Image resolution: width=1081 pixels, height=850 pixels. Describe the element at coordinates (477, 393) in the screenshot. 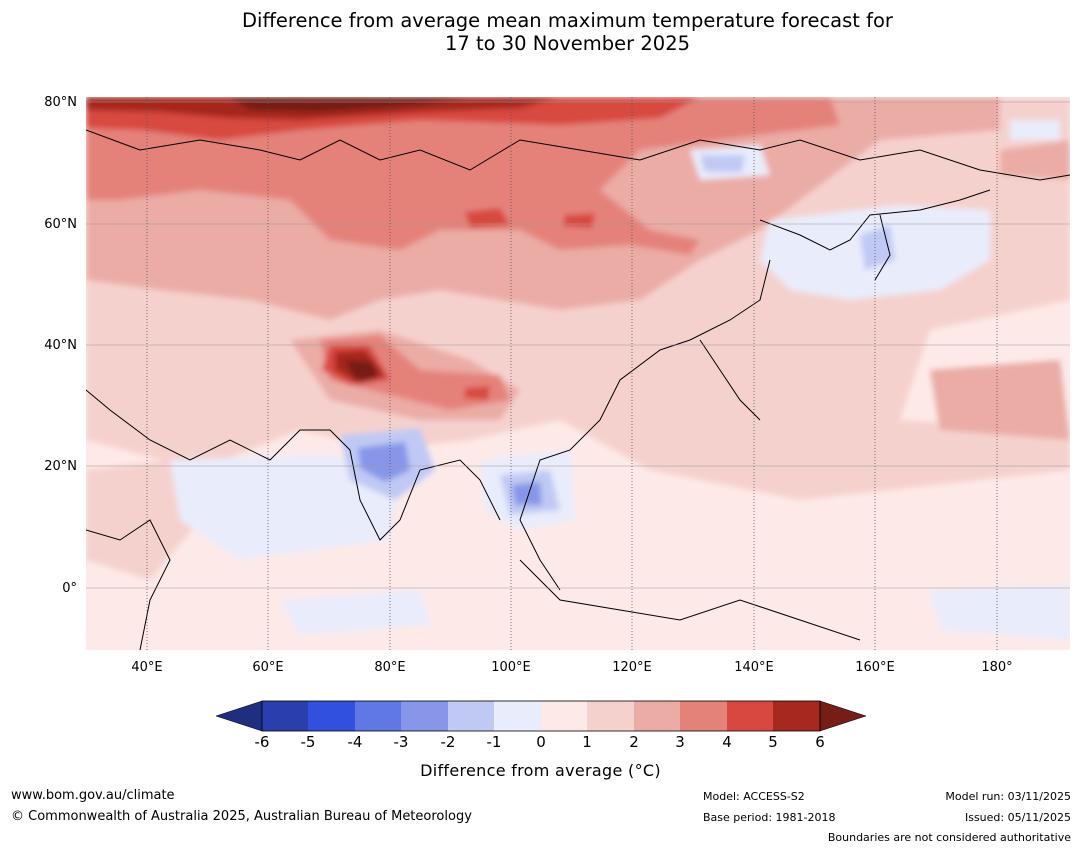

I see `region-anomaly-4-5-tibet` at that location.